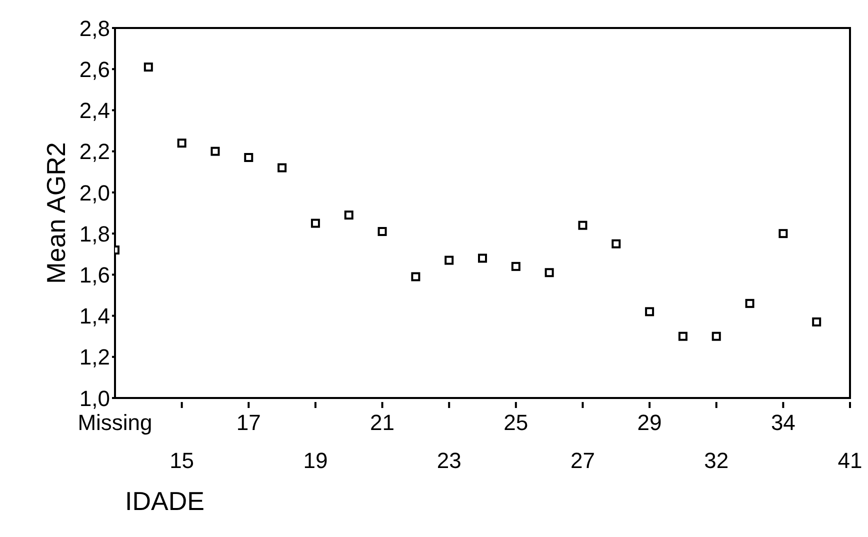  Describe the element at coordinates (94, 398) in the screenshot. I see `y-tick-label: 1,0` at that location.